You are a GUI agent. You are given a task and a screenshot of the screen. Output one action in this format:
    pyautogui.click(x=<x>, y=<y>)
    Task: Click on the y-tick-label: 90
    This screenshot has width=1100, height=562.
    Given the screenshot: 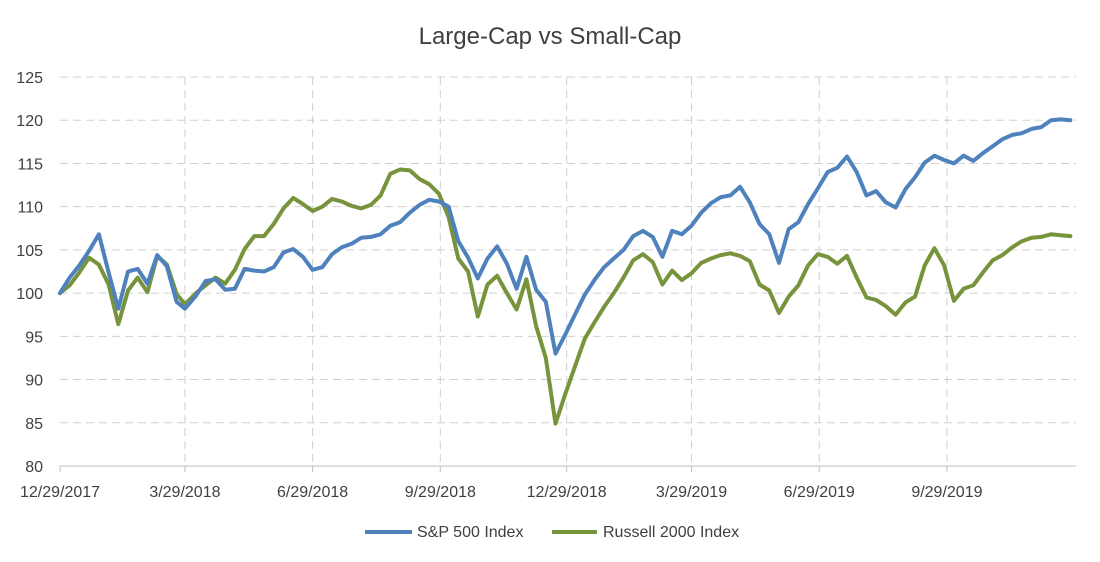 What is the action you would take?
    pyautogui.click(x=34, y=381)
    